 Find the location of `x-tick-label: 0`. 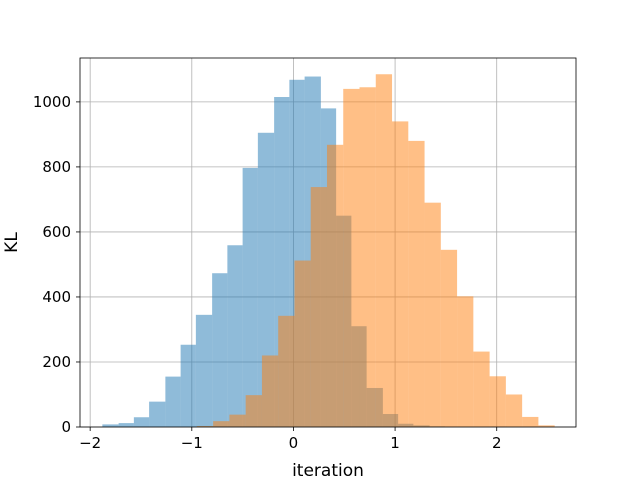

x-tick-label: 0 is located at coordinates (294, 443).